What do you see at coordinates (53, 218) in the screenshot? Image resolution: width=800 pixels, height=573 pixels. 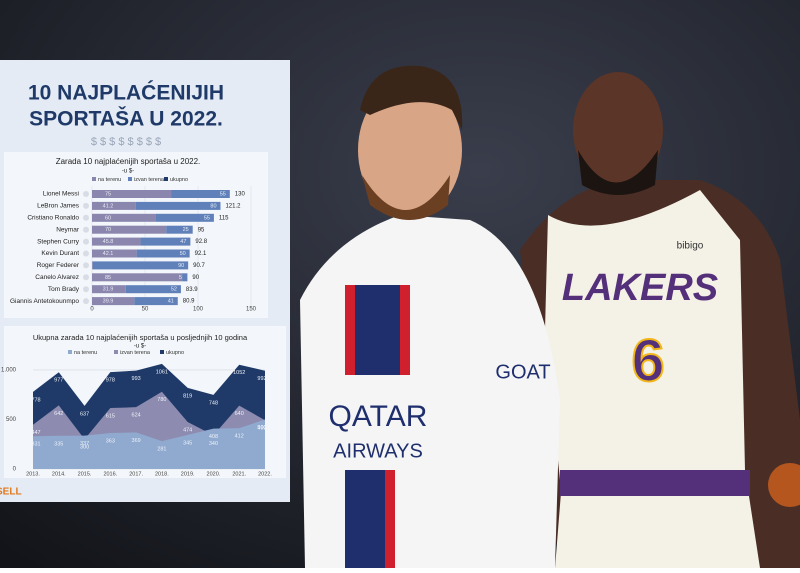 I see `y-tick-label: Cristiano Ronaldo` at bounding box center [53, 218].